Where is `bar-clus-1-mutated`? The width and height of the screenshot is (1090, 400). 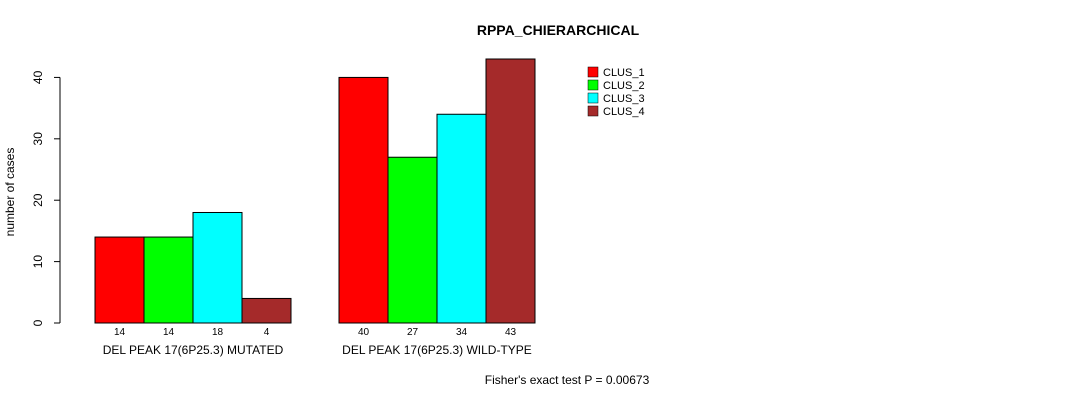
bar-clus-1-mutated is located at coordinates (119, 280).